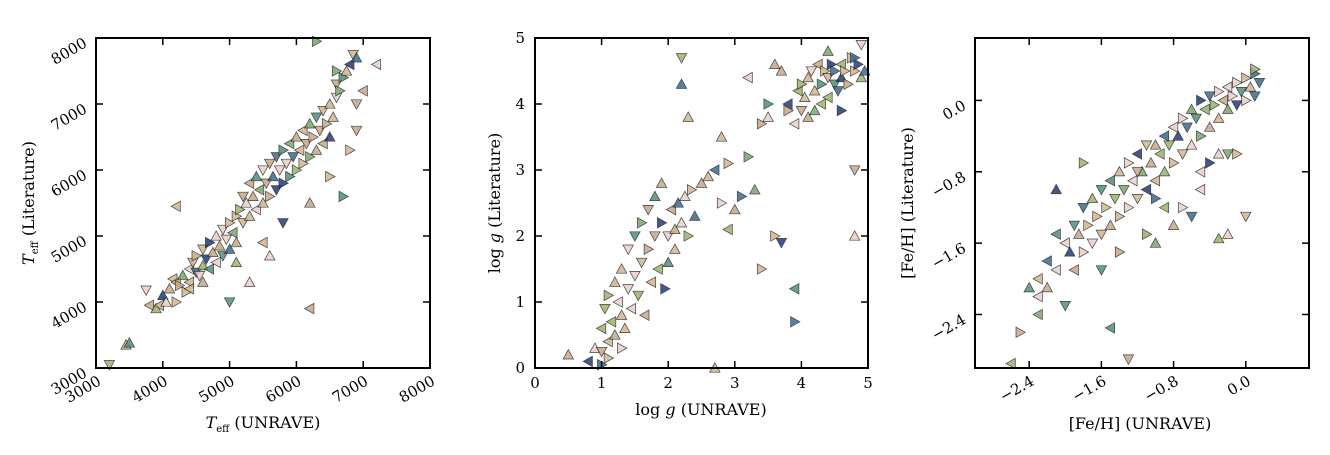 Image resolution: width=1330 pixels, height=455 pixels. I want to click on logg-y-axis-label: log g (Literature), so click(494, 203).